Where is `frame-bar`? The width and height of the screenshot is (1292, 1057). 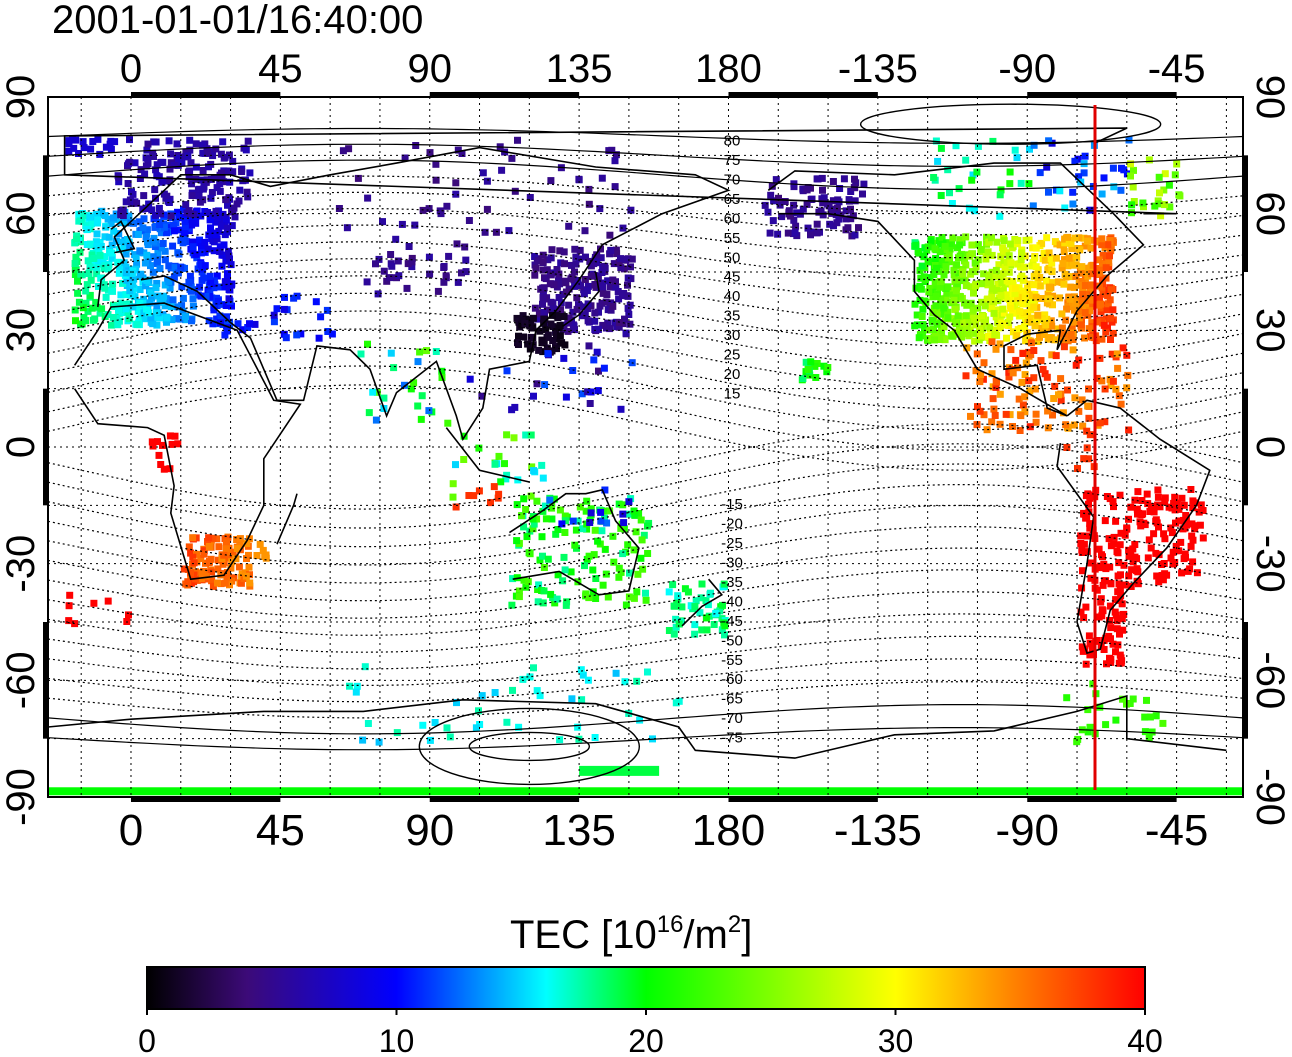
frame-bar is located at coordinates (205, 94).